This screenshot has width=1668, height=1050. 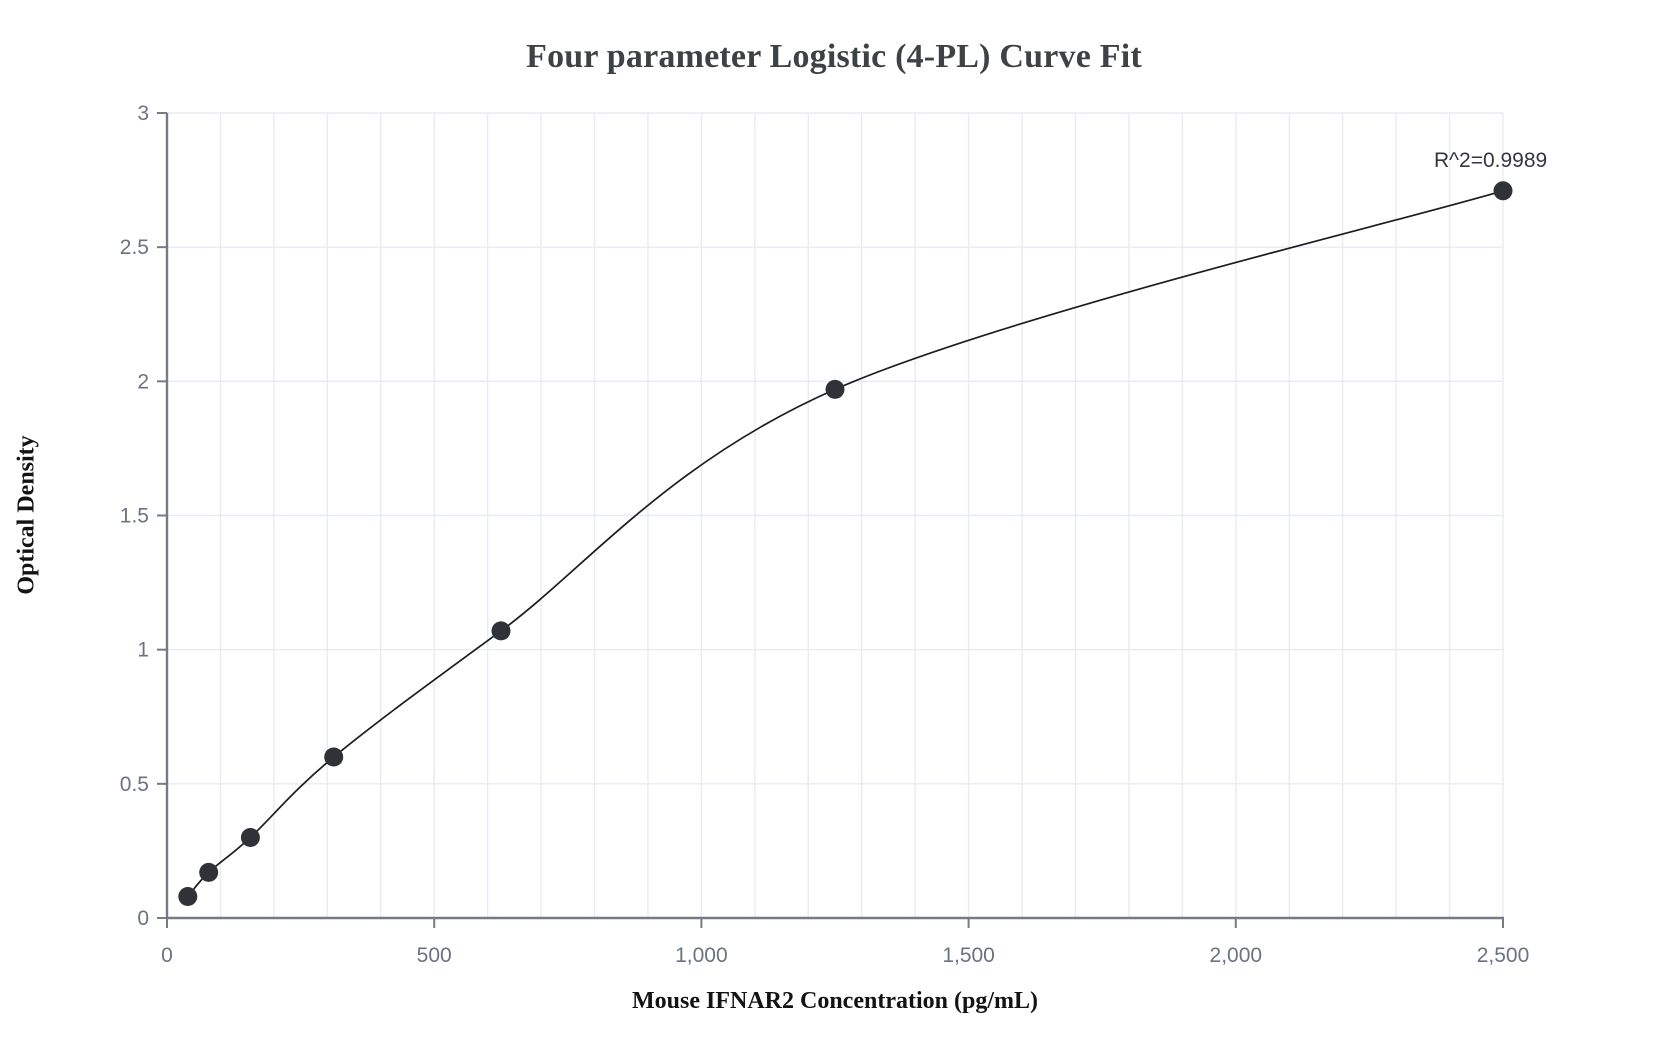 What do you see at coordinates (167, 955) in the screenshot?
I see `x-tick-label: 0` at bounding box center [167, 955].